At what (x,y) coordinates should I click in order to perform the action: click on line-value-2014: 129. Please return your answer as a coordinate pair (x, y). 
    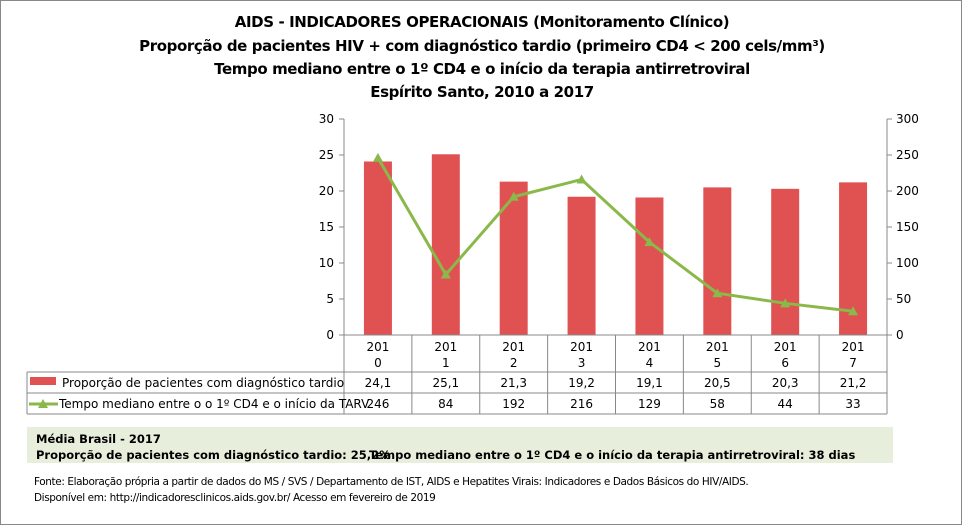
    Looking at the image, I should click on (649, 404).